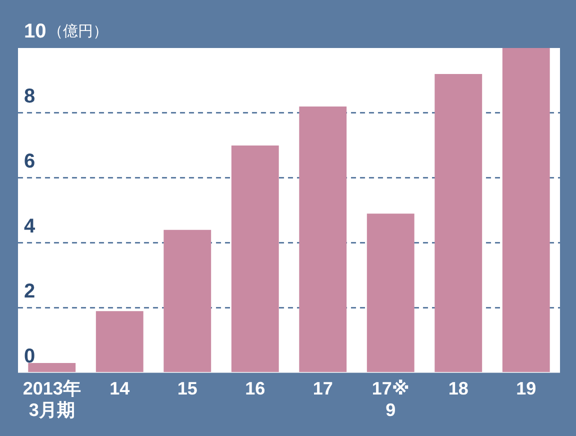 This screenshot has width=576, height=436. What do you see at coordinates (51, 399) in the screenshot?
I see `x-tick-label: 2013年 3月期` at bounding box center [51, 399].